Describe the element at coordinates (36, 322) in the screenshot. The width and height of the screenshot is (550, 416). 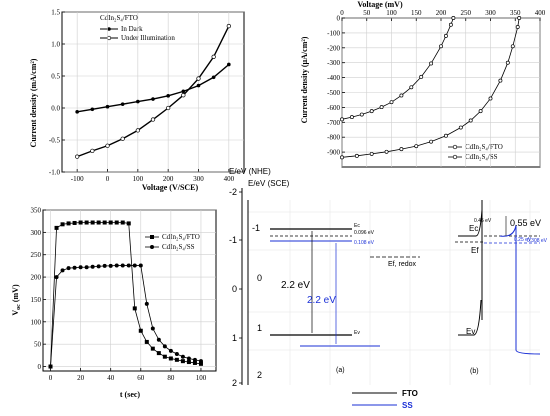
I see `chart2-ytick-label: 100` at that location.